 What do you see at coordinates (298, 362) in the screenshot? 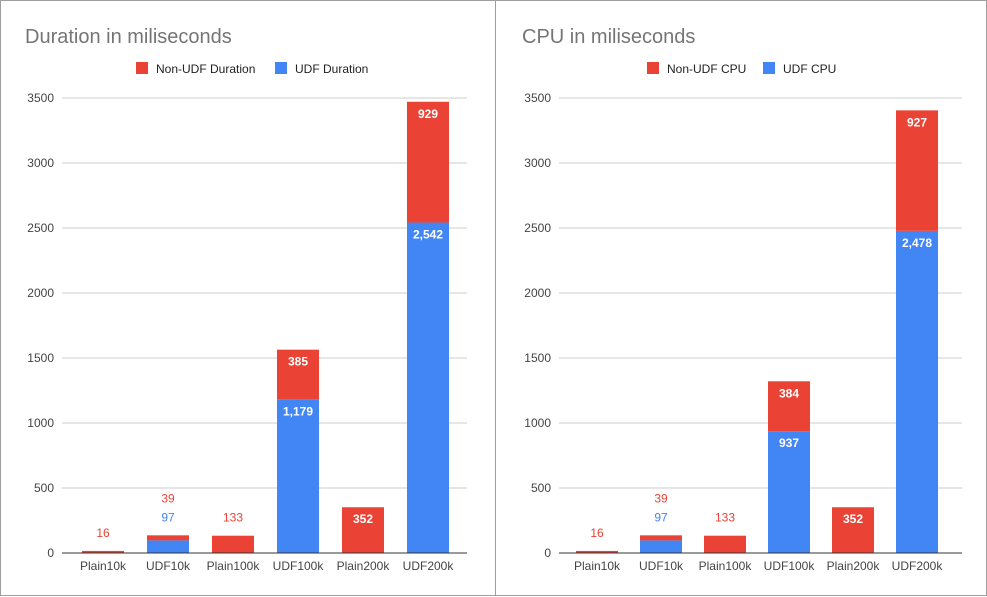
I see `data-label: 385` at bounding box center [298, 362].